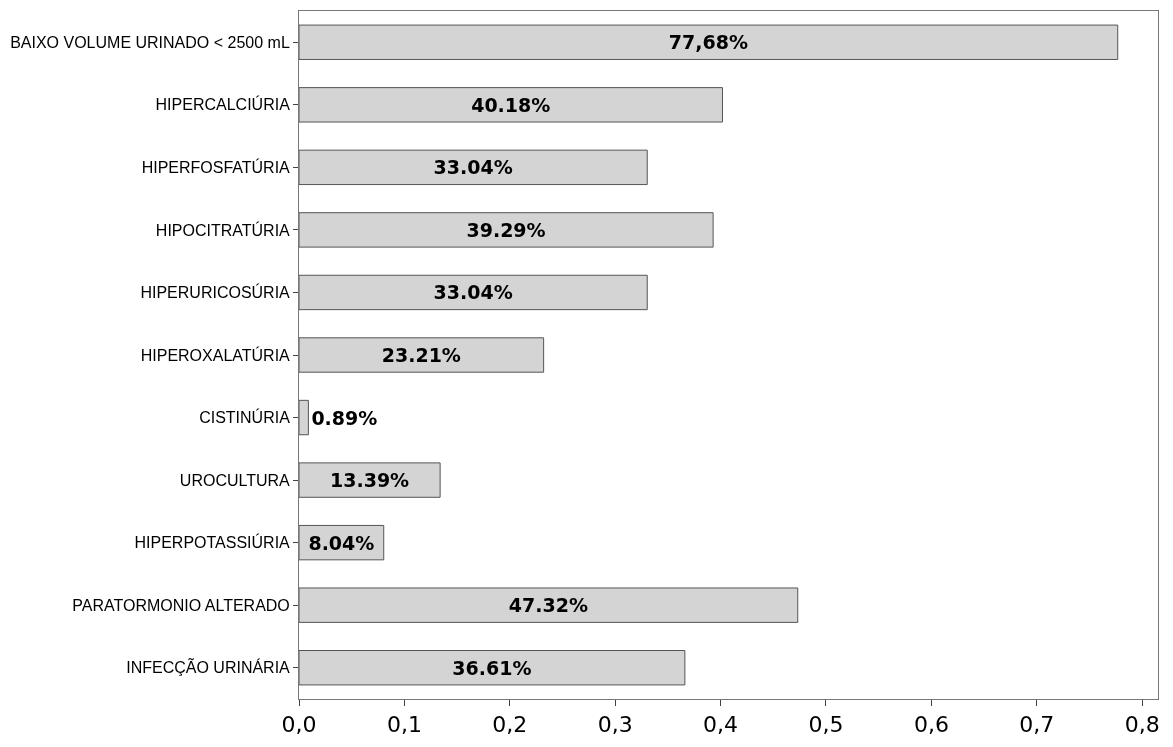  I want to click on x-tick-label: 0,7, so click(1037, 725).